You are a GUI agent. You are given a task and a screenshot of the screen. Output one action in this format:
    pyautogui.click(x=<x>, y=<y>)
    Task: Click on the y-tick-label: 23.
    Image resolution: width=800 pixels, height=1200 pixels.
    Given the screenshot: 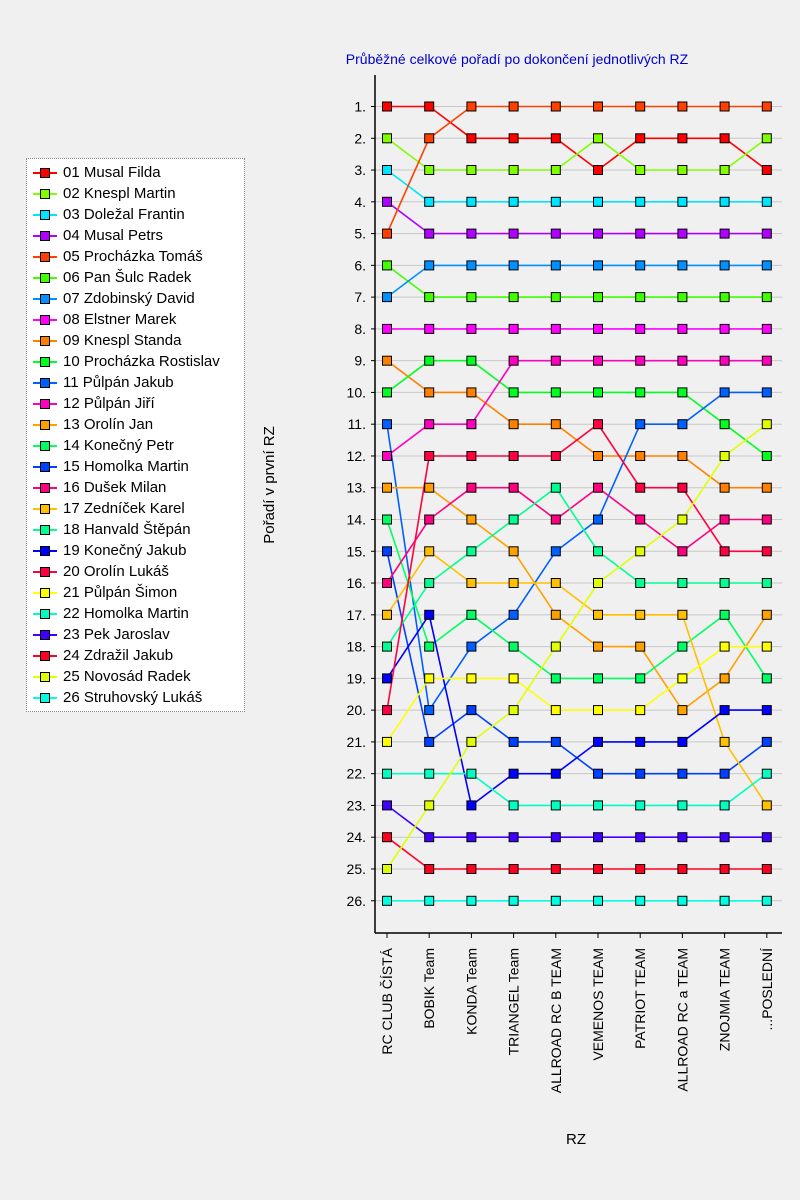 What is the action you would take?
    pyautogui.click(x=356, y=805)
    